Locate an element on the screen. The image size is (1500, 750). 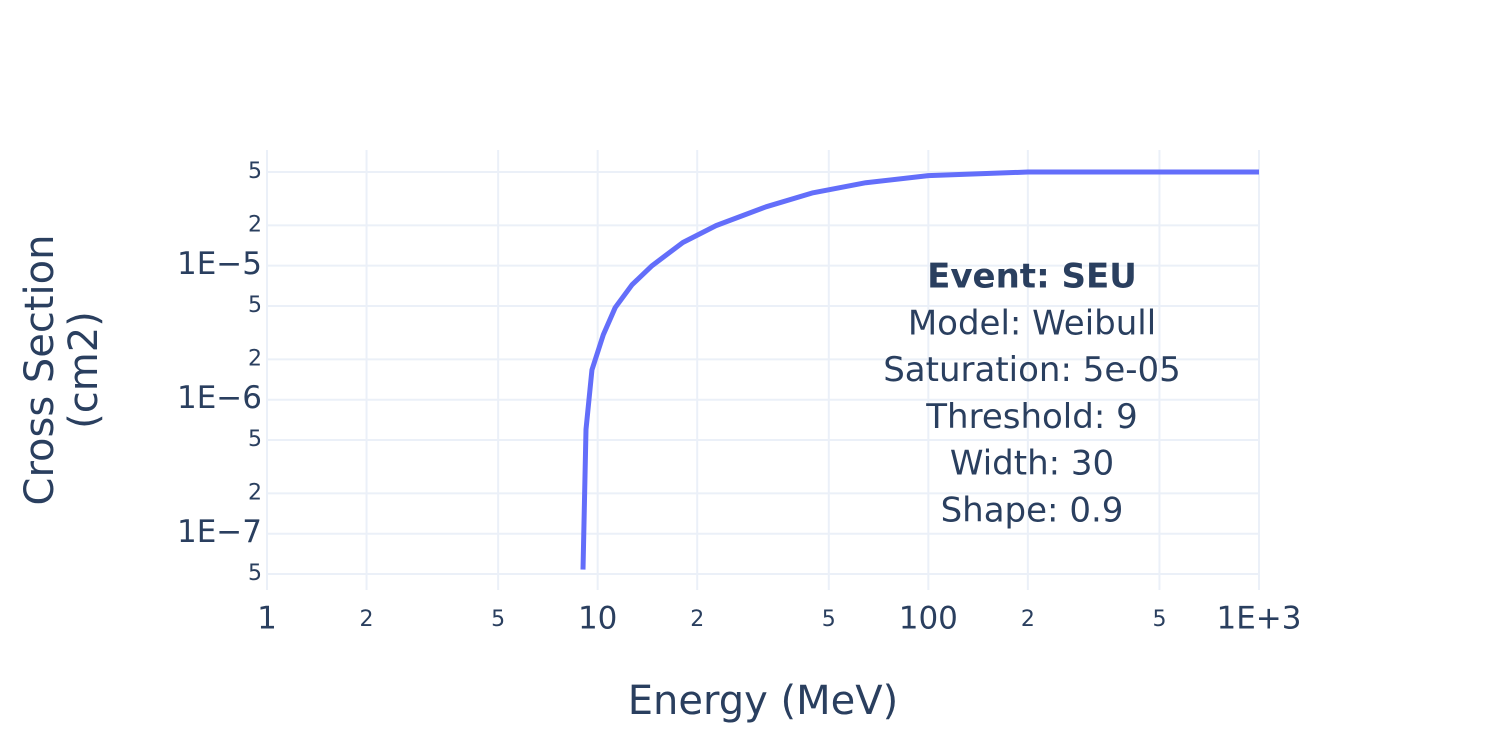
x-tick-label: 1 is located at coordinates (267, 619).